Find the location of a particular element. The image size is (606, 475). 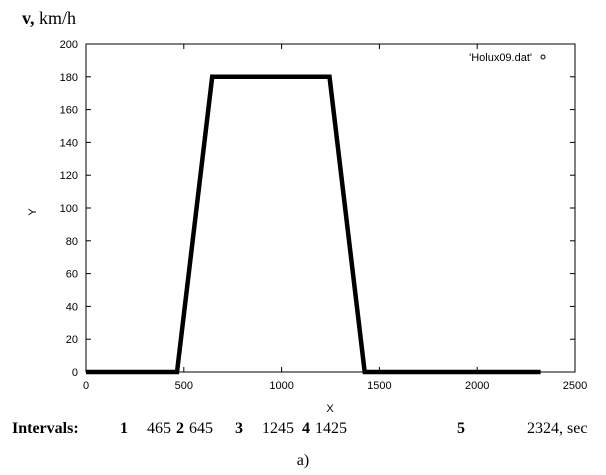

x-tick-label: 2000 is located at coordinates (477, 386).